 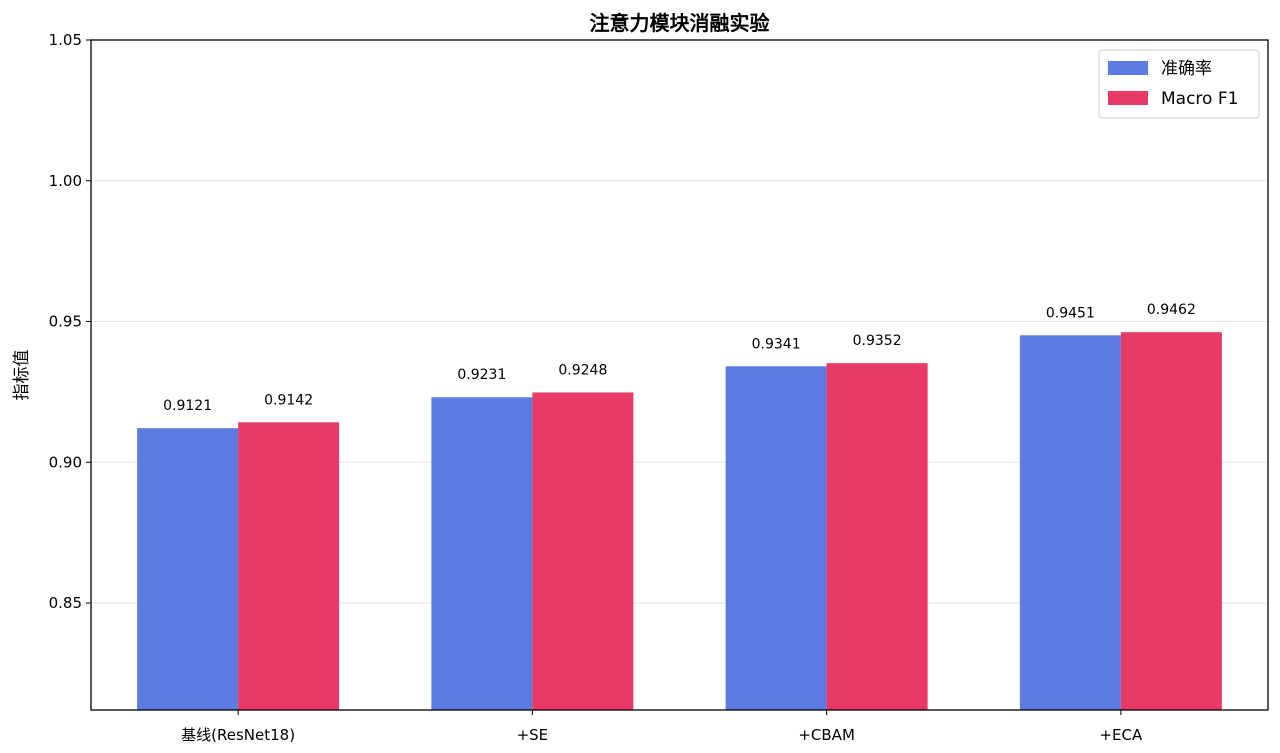 What do you see at coordinates (533, 735) in the screenshot?
I see `x-tick-label: +SE` at bounding box center [533, 735].